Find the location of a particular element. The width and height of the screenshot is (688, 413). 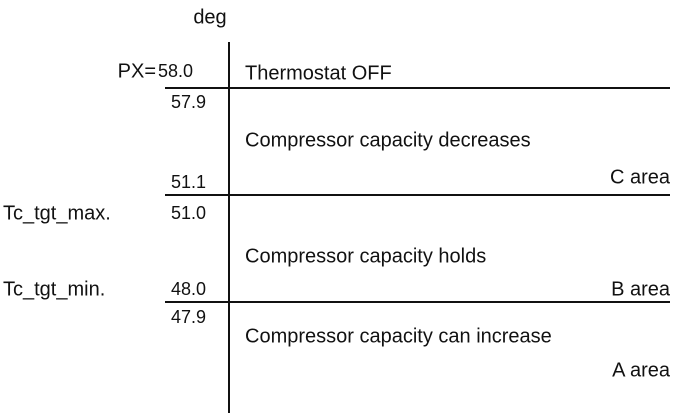

area-label: C area is located at coordinates (640, 177).